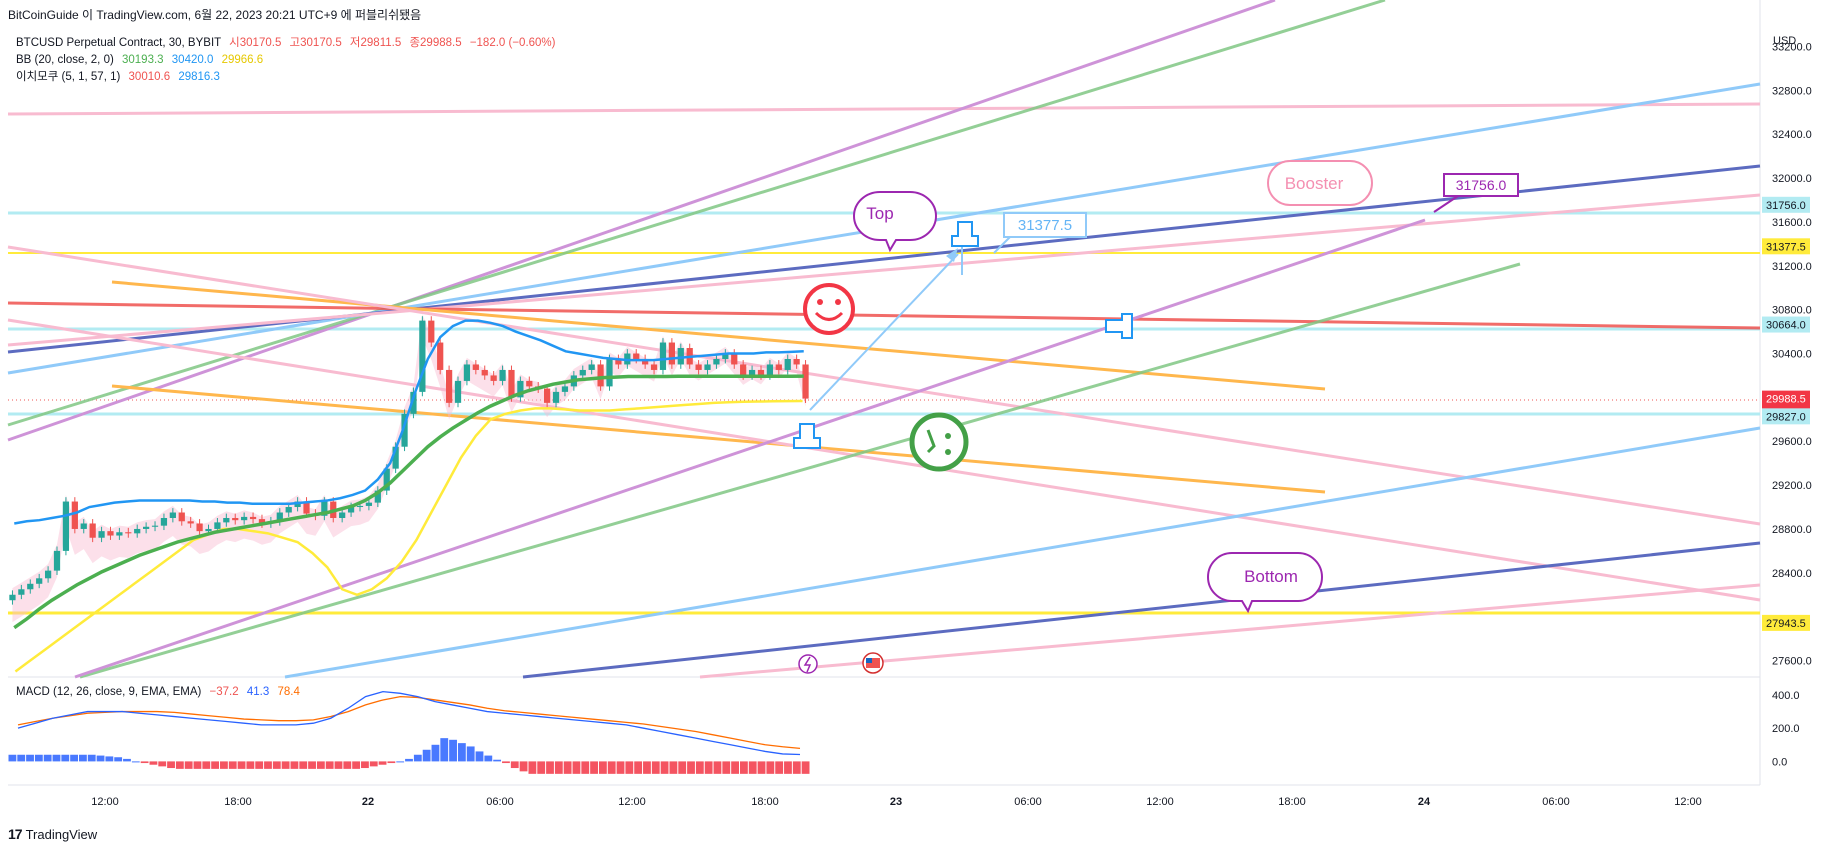  I want to click on label-31377: 31377.5, so click(1040, 233).